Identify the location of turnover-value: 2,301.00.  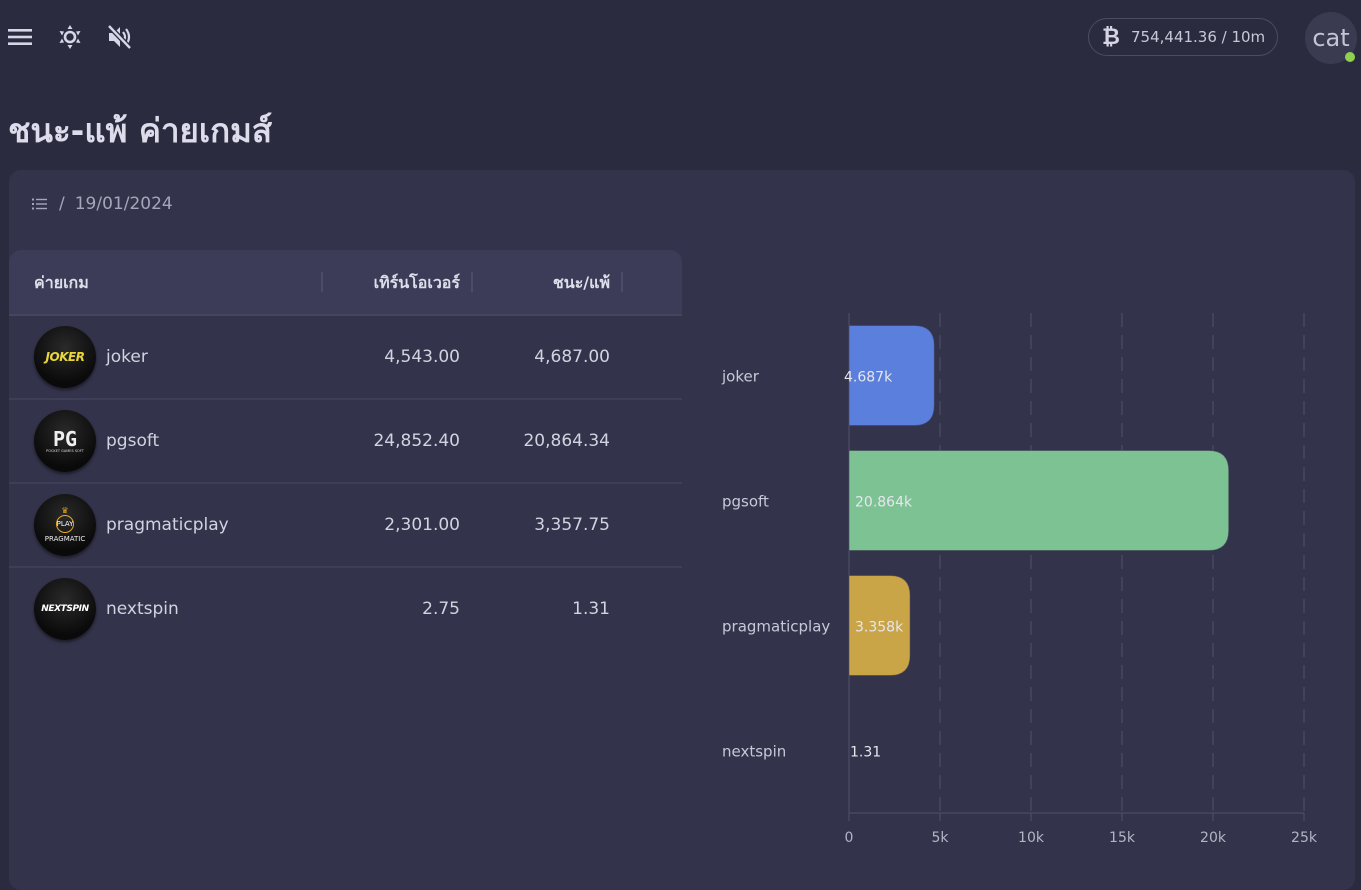
(422, 525).